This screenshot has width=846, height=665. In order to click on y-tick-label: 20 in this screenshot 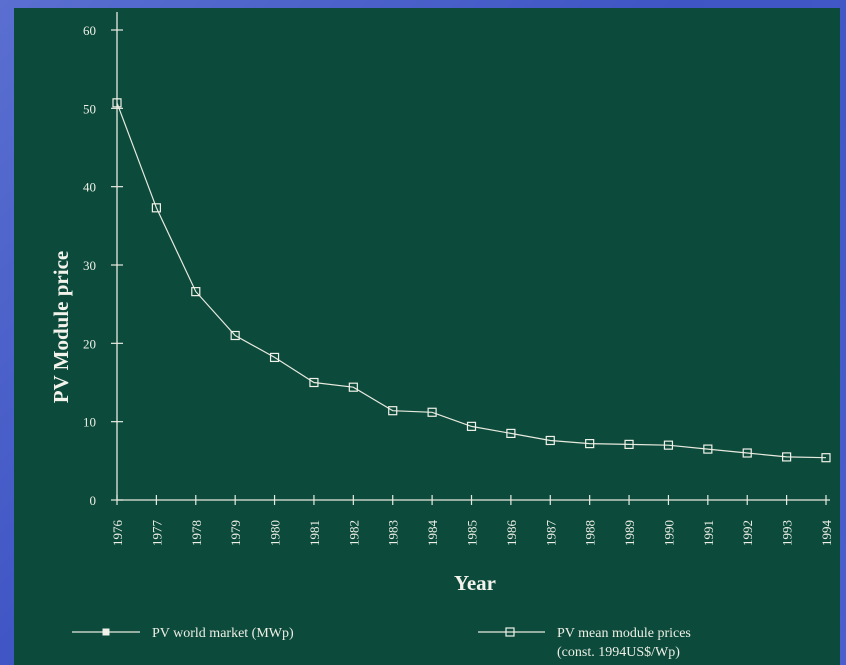, I will do `click(89, 343)`.